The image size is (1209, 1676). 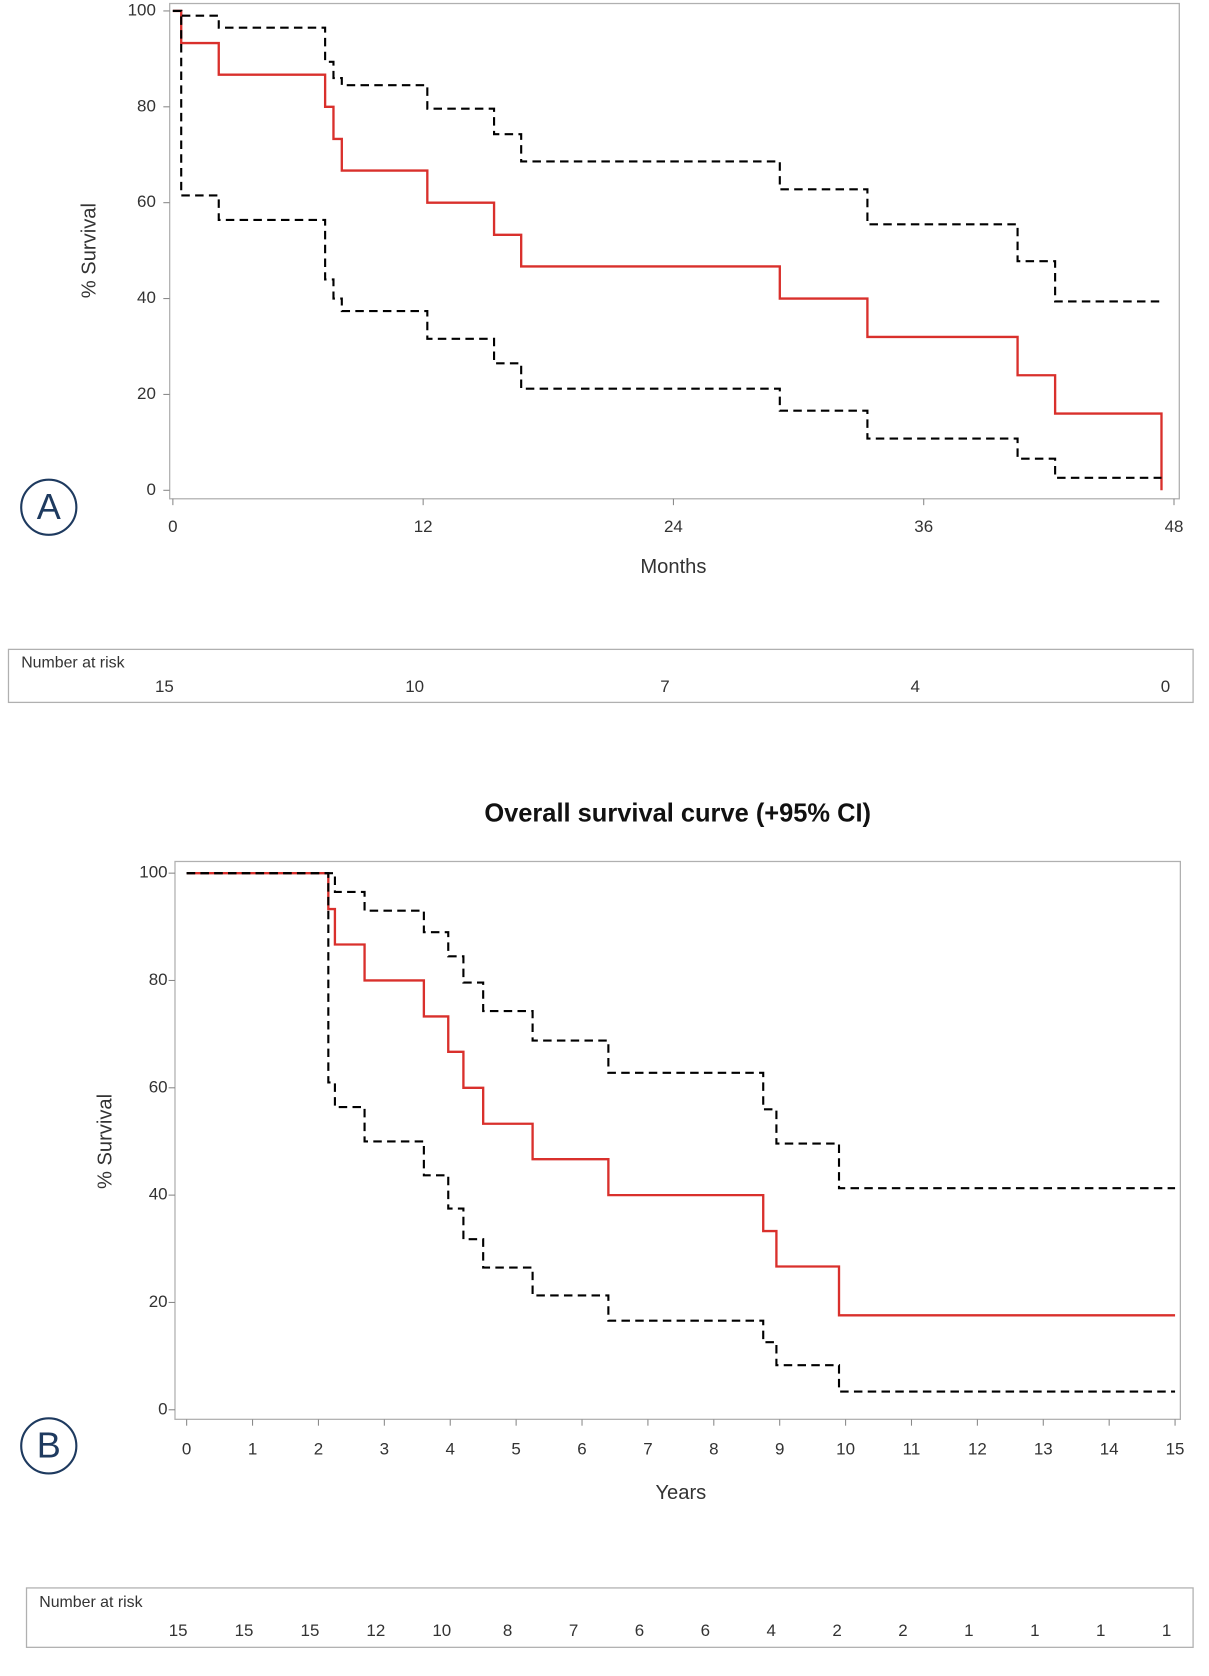 What do you see at coordinates (1165, 686) in the screenshot?
I see `risk-count: 0` at bounding box center [1165, 686].